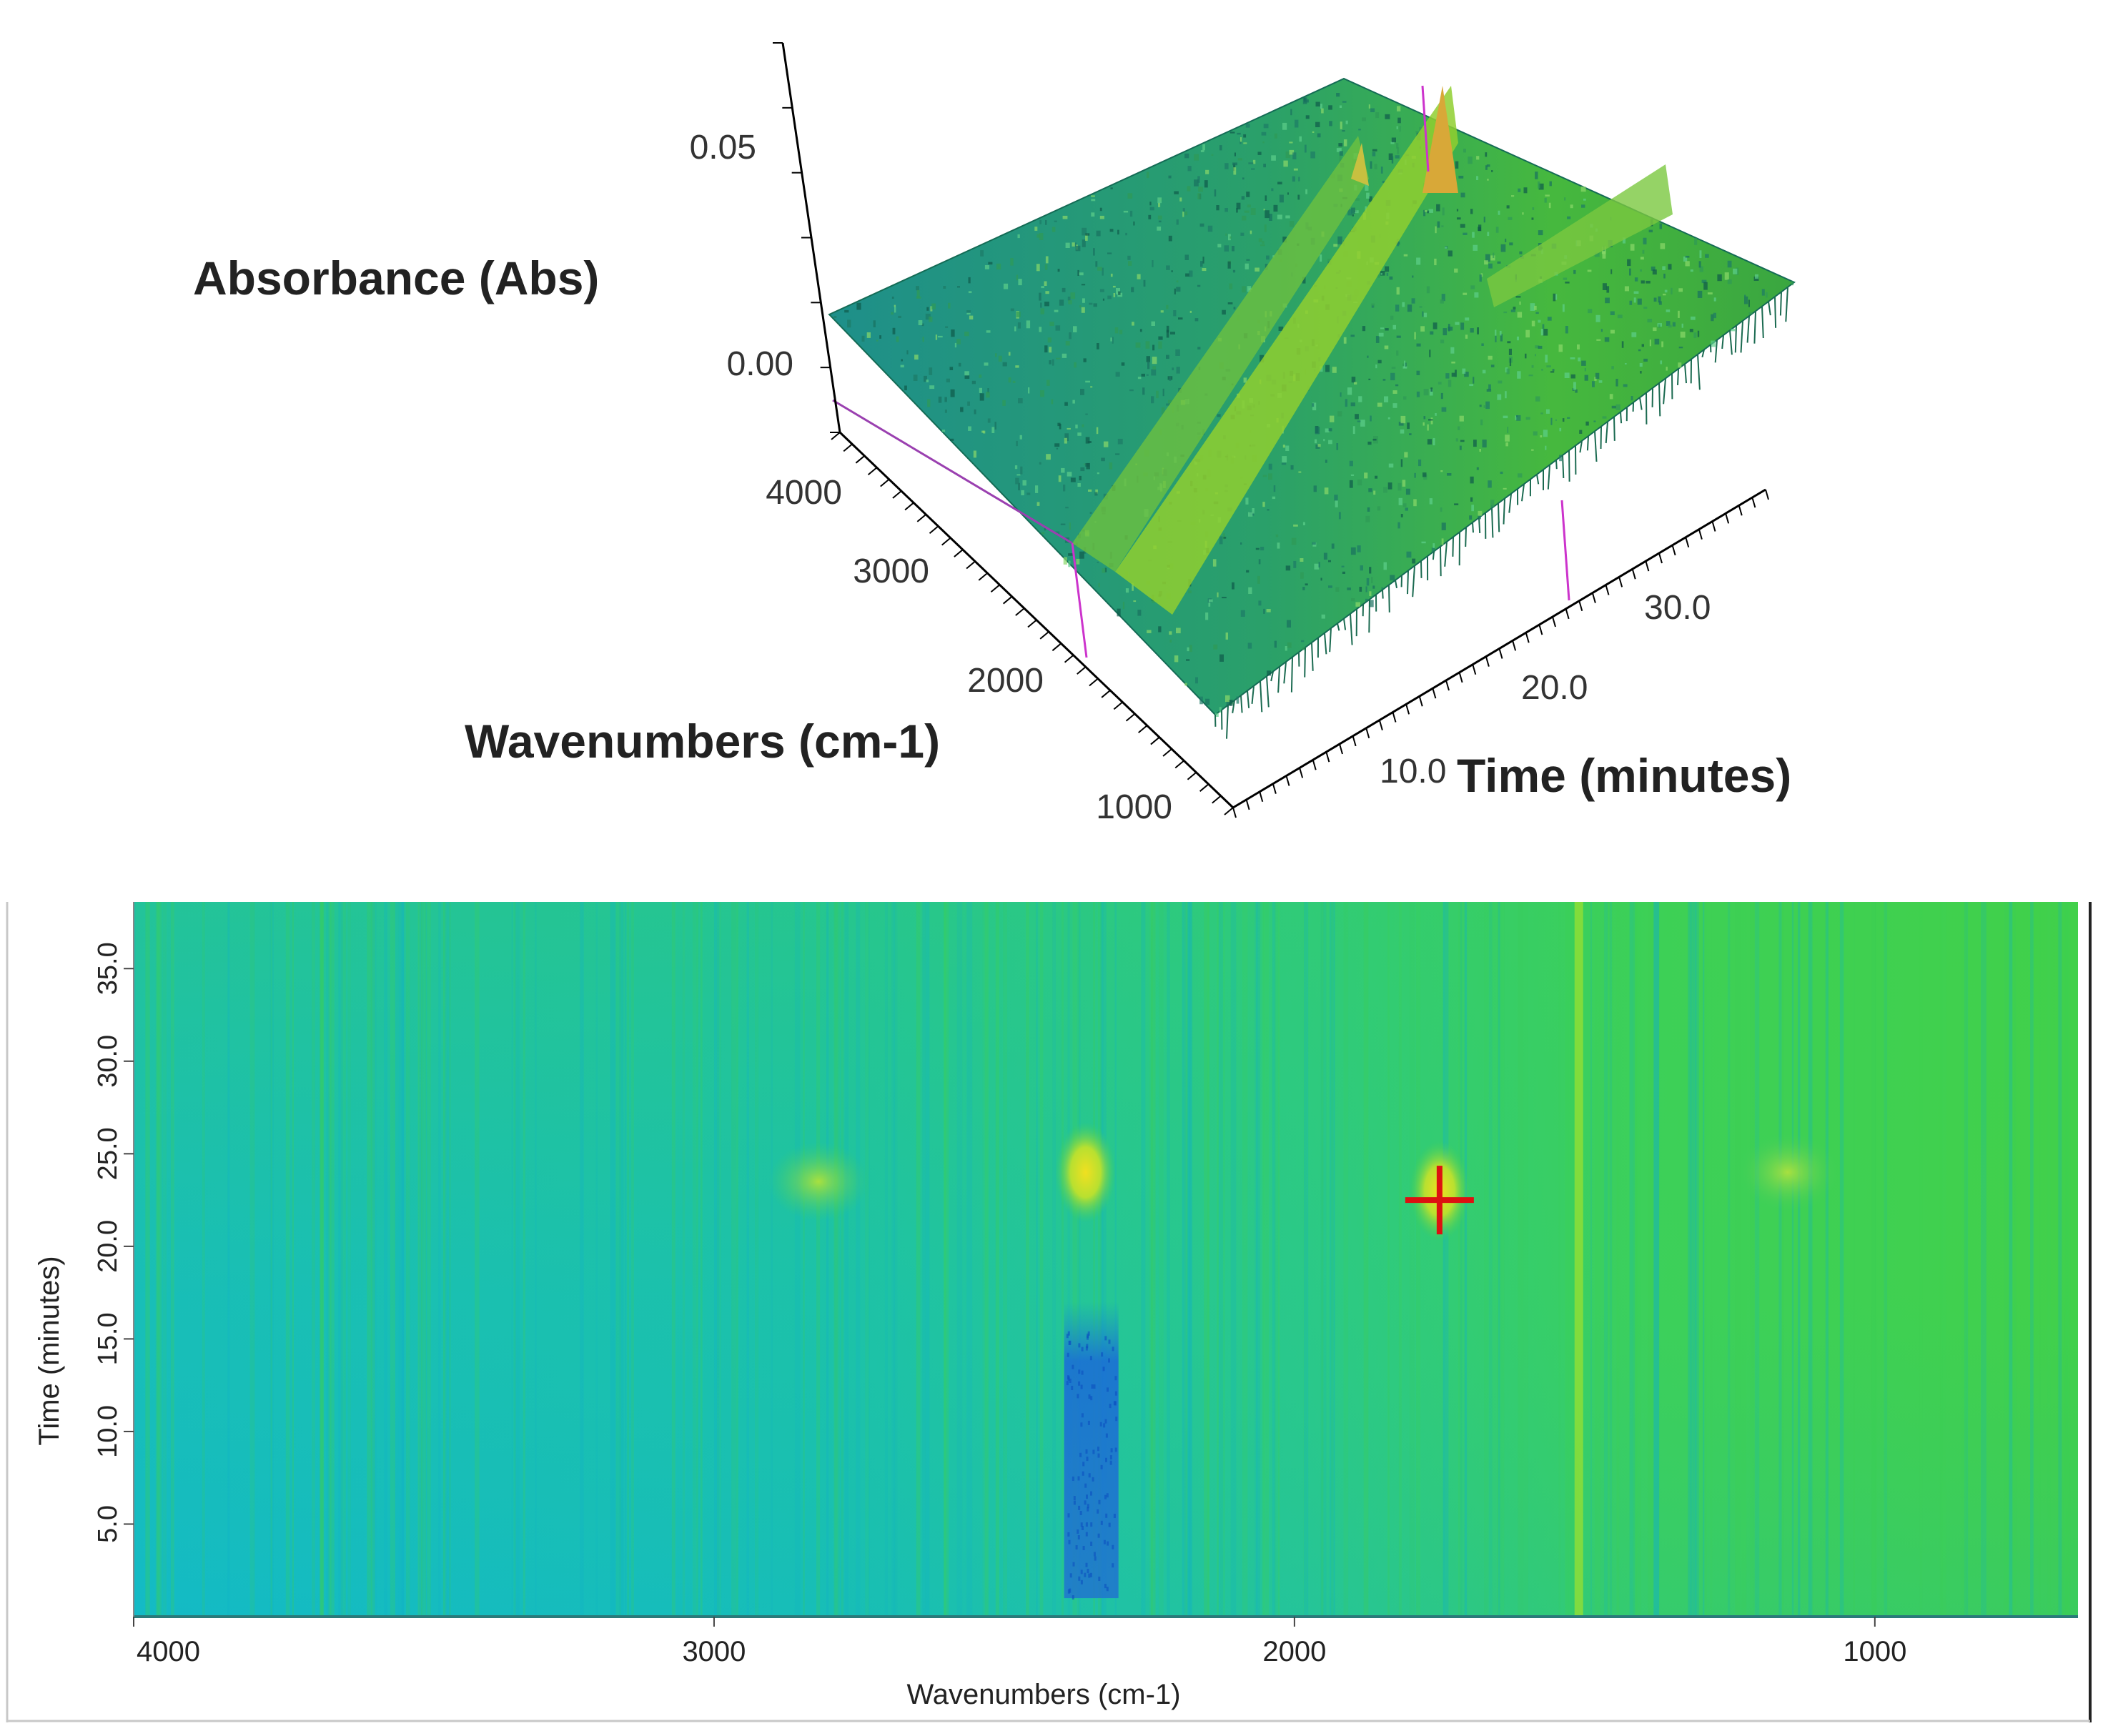  What do you see at coordinates (1677, 608) in the screenshot?
I see `y-tick-label: 30.0` at bounding box center [1677, 608].